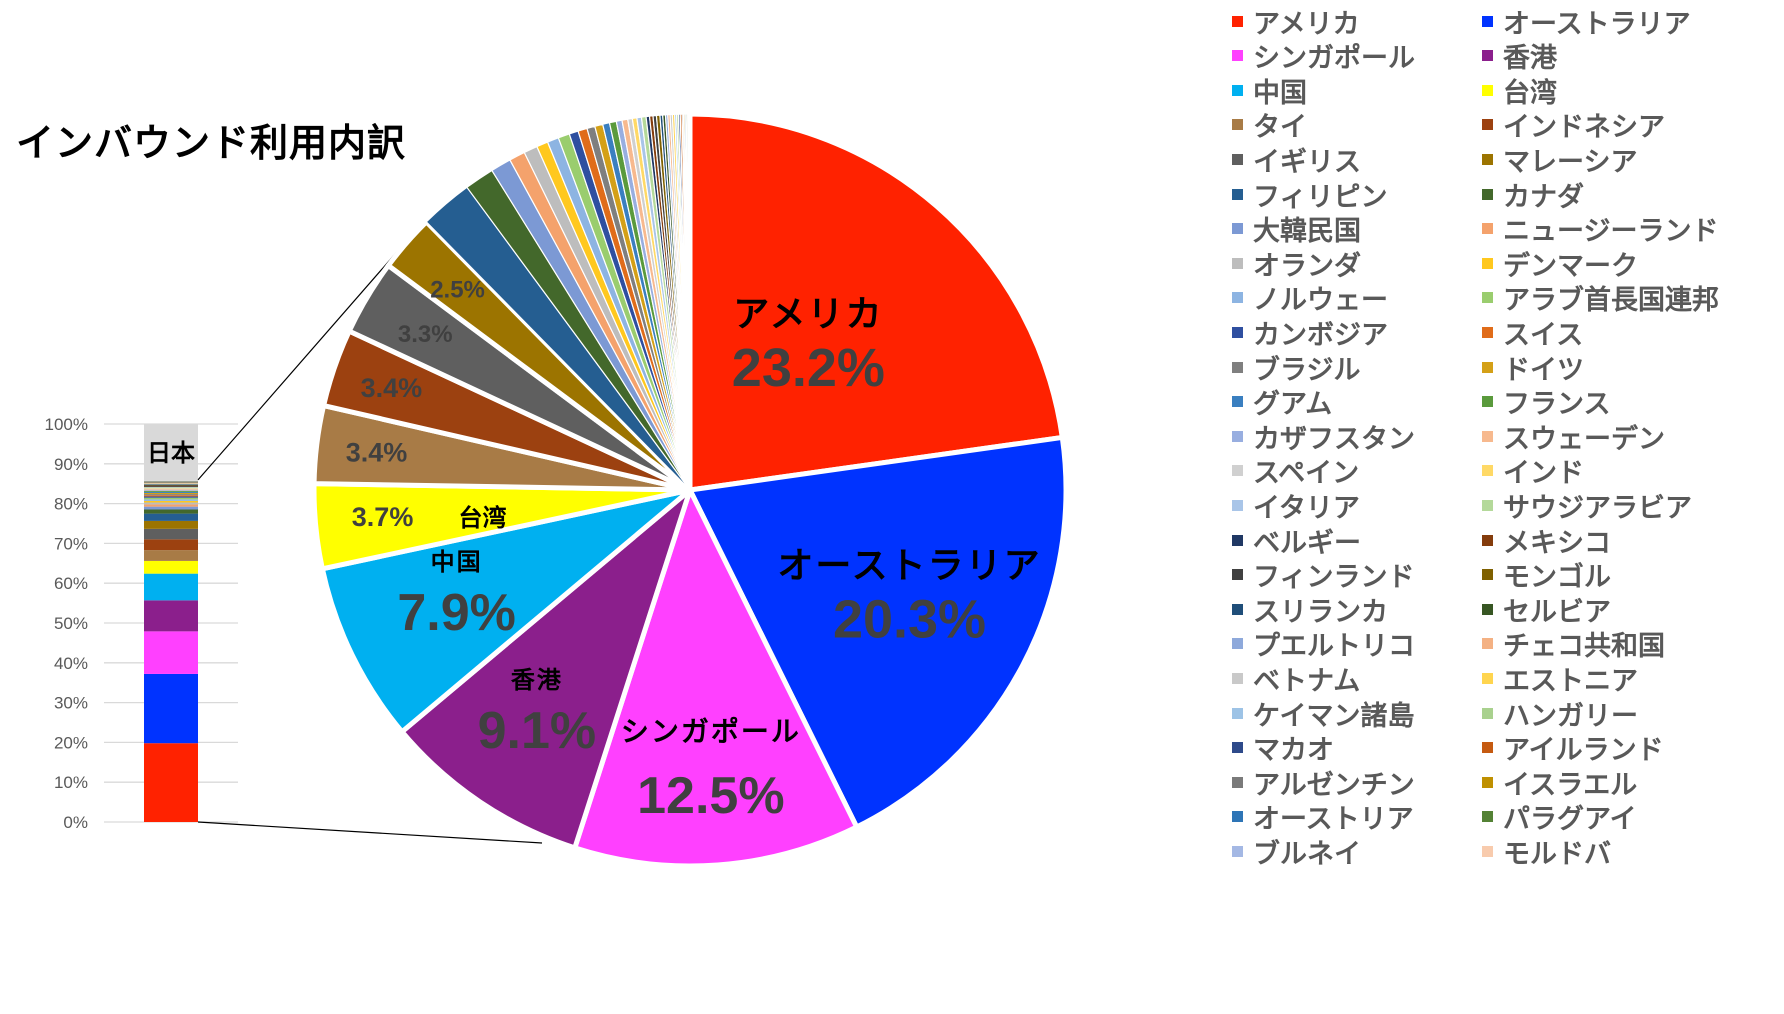 Image resolution: width=1784 pixels, height=1014 pixels. What do you see at coordinates (457, 562) in the screenshot?
I see `pie-name-label-item-5: 中国` at bounding box center [457, 562].